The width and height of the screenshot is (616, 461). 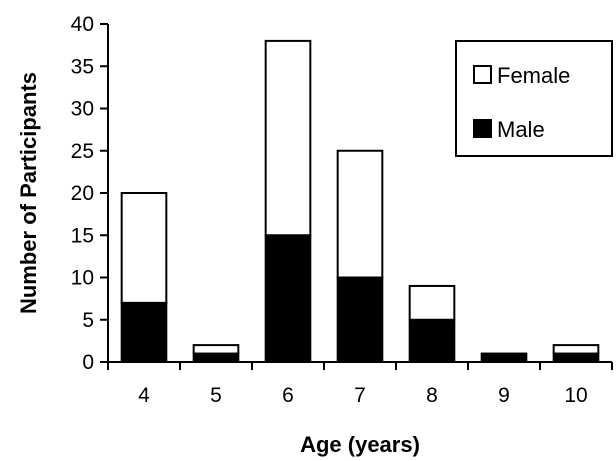 I want to click on y-tick-label: 35, so click(x=82, y=66).